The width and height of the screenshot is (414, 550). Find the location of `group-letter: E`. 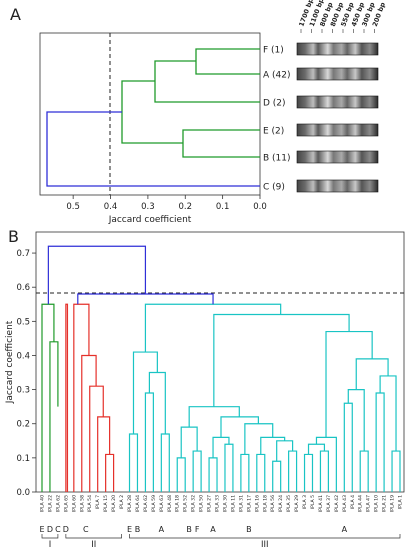

group-letter: E is located at coordinates (129, 529).